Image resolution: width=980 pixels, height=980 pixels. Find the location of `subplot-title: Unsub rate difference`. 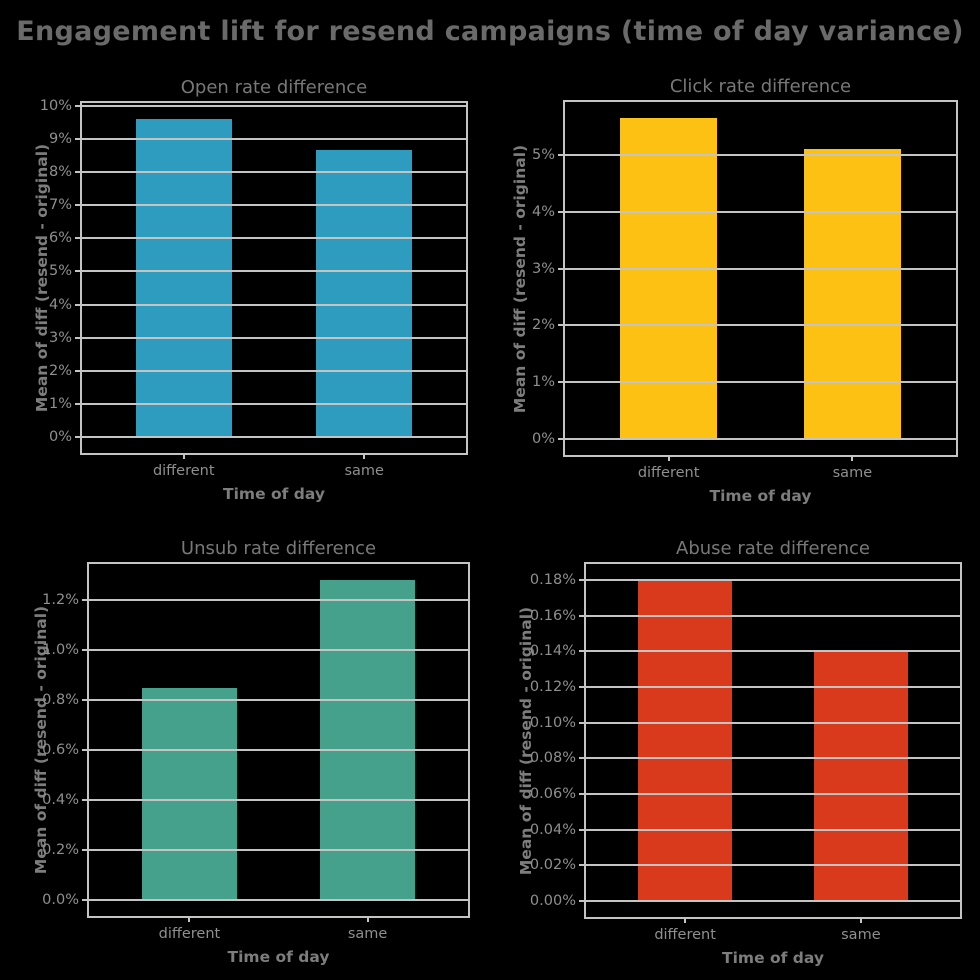

subplot-title: Unsub rate difference is located at coordinates (278, 548).